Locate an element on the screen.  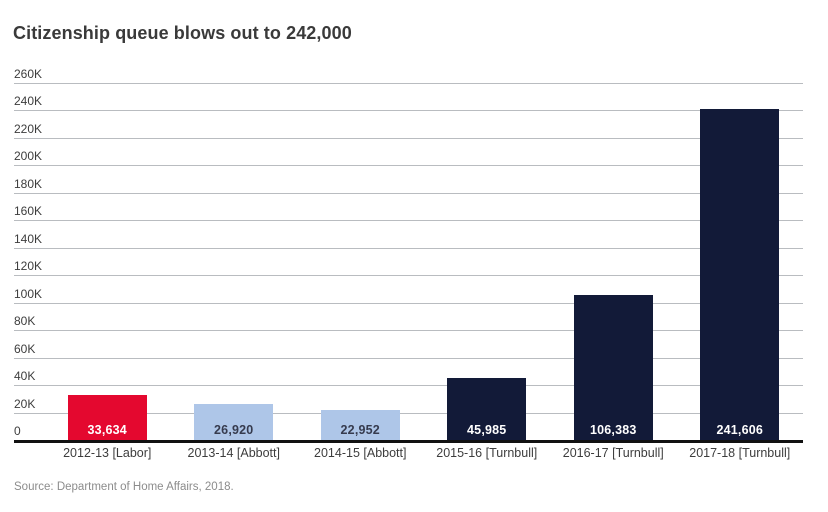
gridline-160K is located at coordinates (408, 221).